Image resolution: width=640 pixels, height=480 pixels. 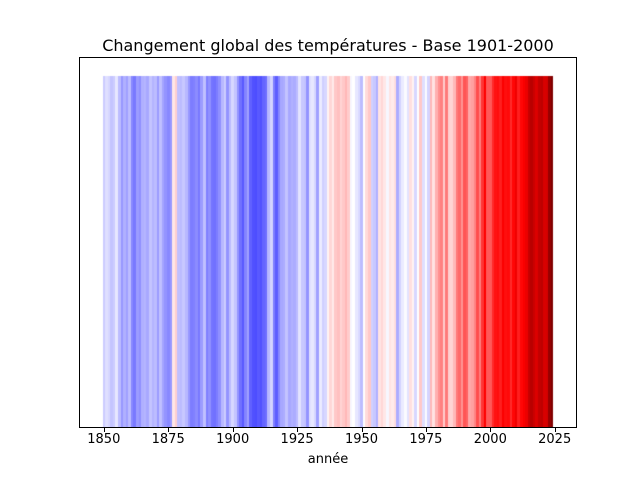 I want to click on x-tick-label: 1975, so click(x=426, y=439).